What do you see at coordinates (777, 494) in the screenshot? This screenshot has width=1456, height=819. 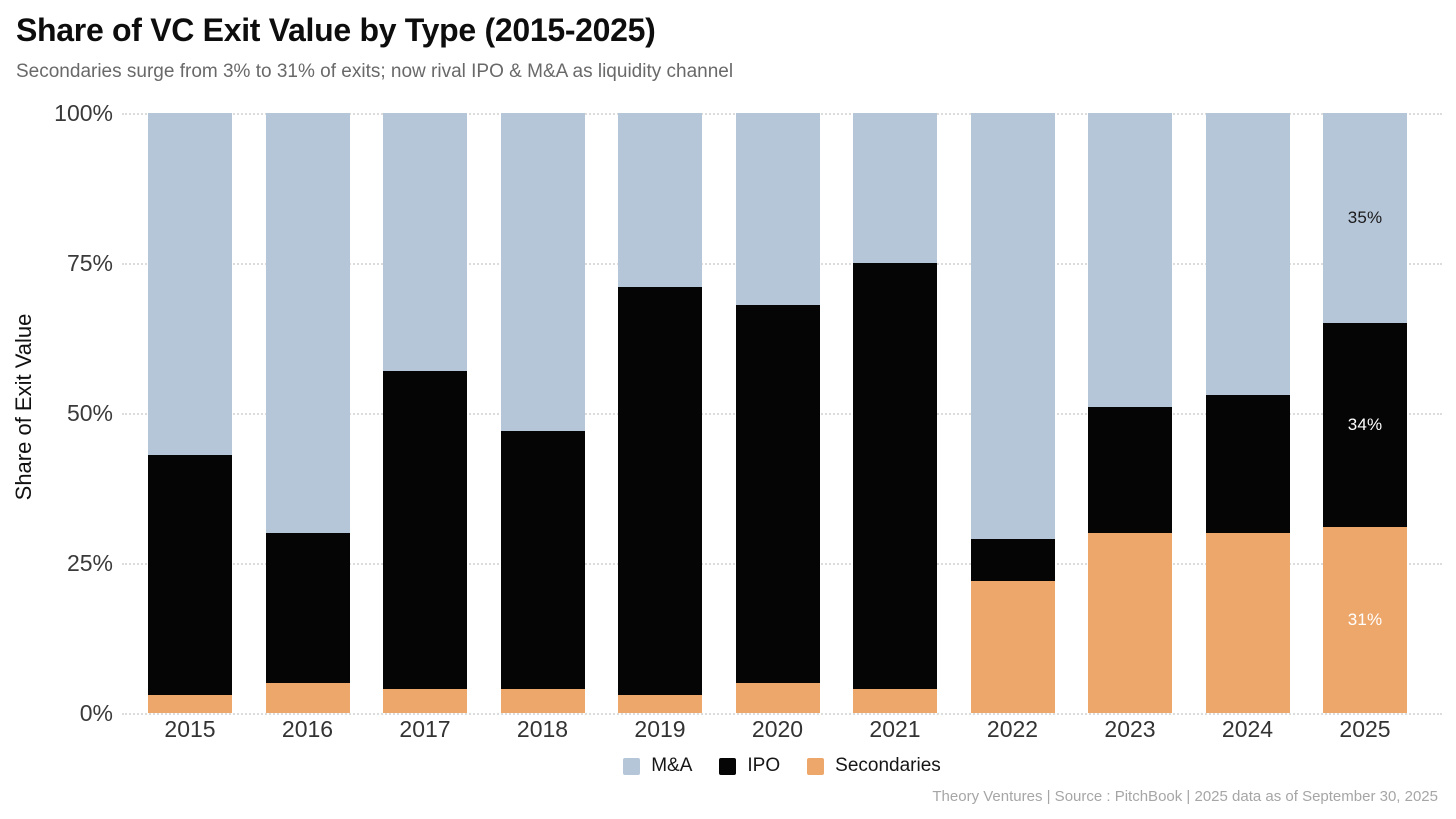 I see `bar-segment-2020-ipo` at bounding box center [777, 494].